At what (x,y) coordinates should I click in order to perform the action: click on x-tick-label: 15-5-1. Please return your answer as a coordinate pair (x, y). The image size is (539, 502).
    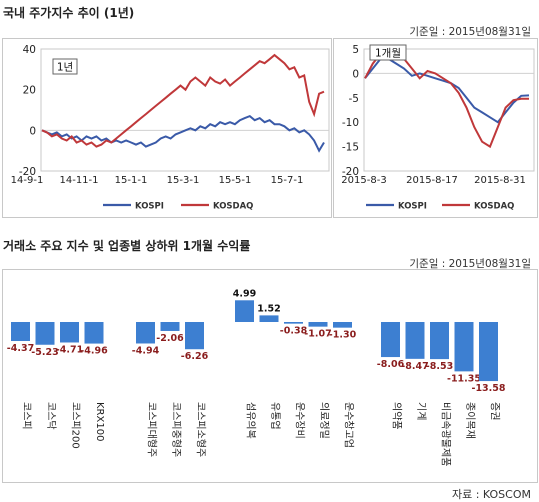
    Looking at the image, I should click on (235, 180).